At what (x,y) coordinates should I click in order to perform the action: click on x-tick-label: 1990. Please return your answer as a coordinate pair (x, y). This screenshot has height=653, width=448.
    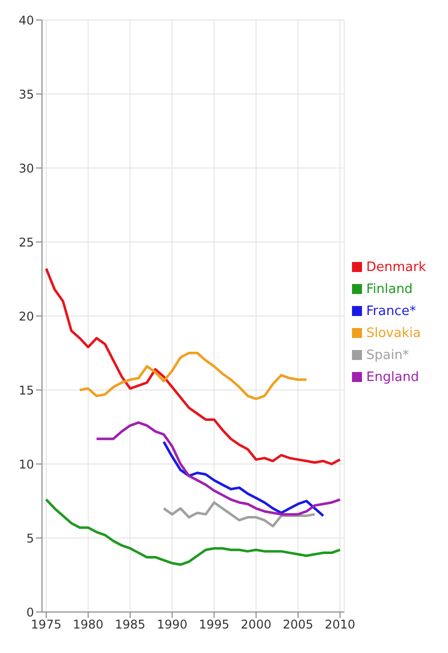
    Looking at the image, I should click on (172, 625).